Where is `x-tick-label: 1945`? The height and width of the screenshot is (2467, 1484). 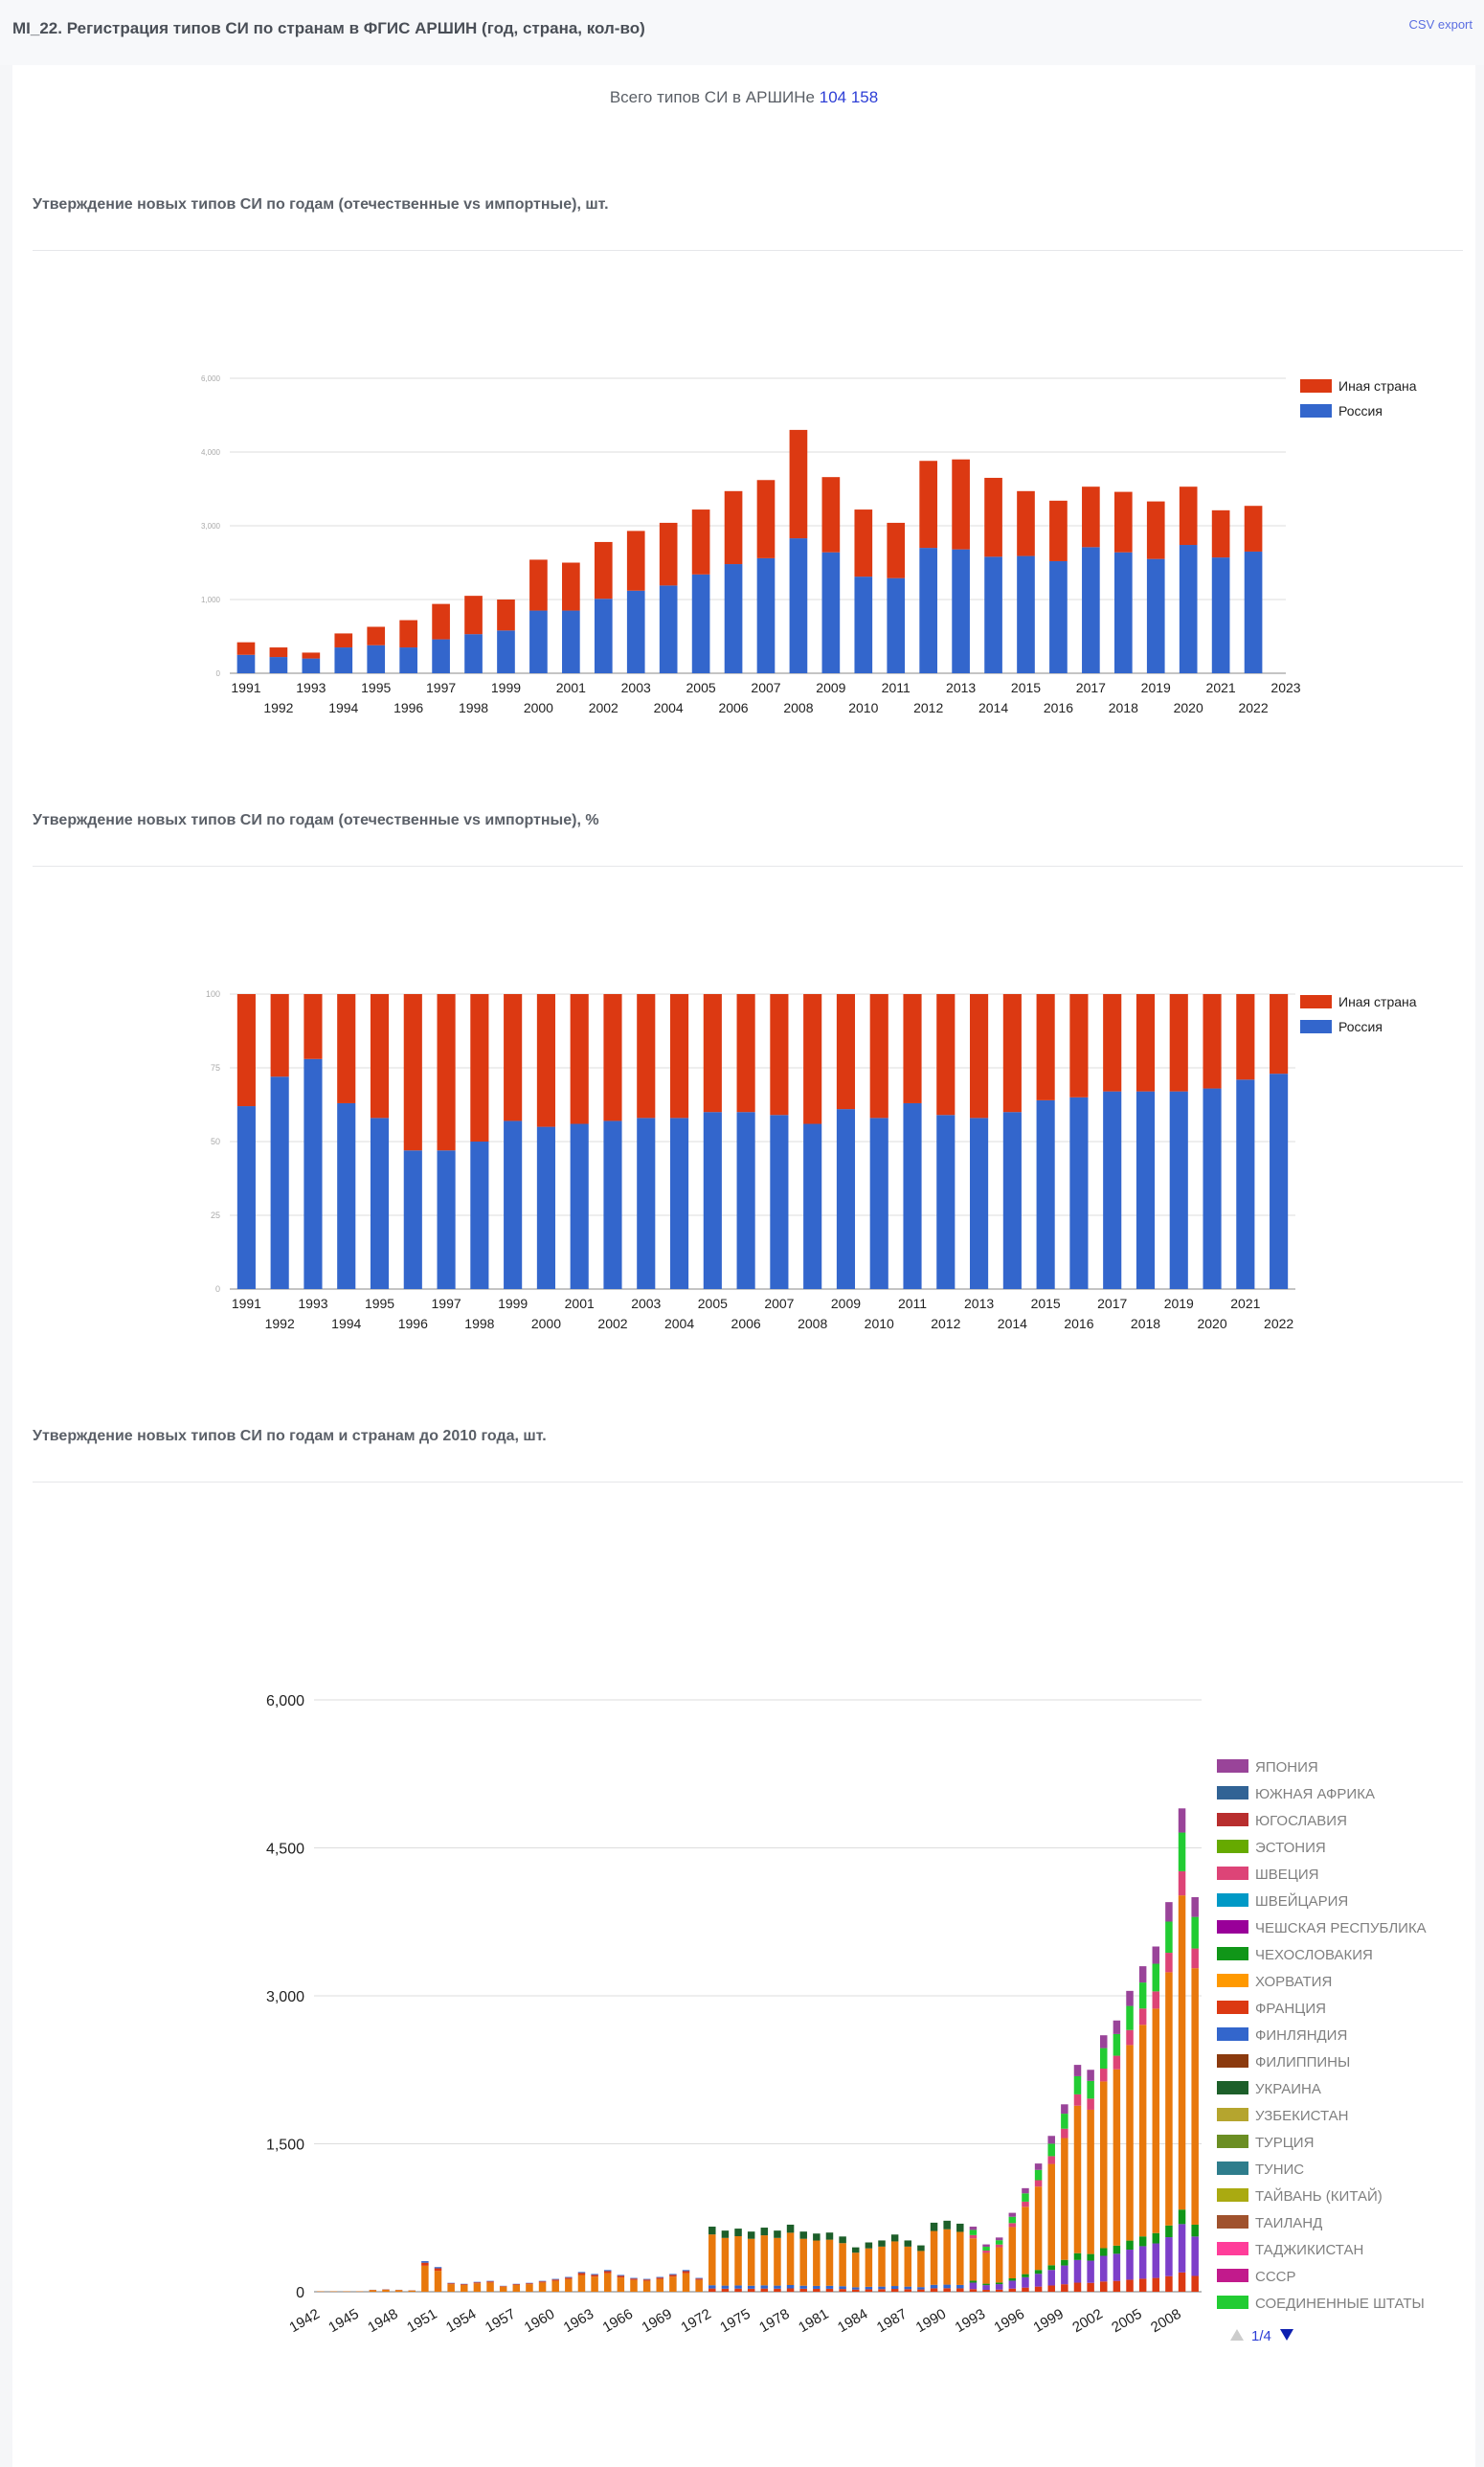
x-tick-label: 1945 is located at coordinates (343, 2321).